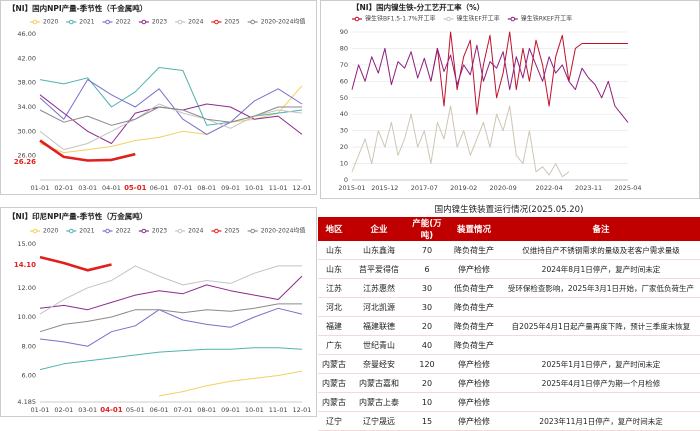 Image resolution: width=700 pixels, height=431 pixels. I want to click on x-tick-label: 04-01, so click(111, 410).